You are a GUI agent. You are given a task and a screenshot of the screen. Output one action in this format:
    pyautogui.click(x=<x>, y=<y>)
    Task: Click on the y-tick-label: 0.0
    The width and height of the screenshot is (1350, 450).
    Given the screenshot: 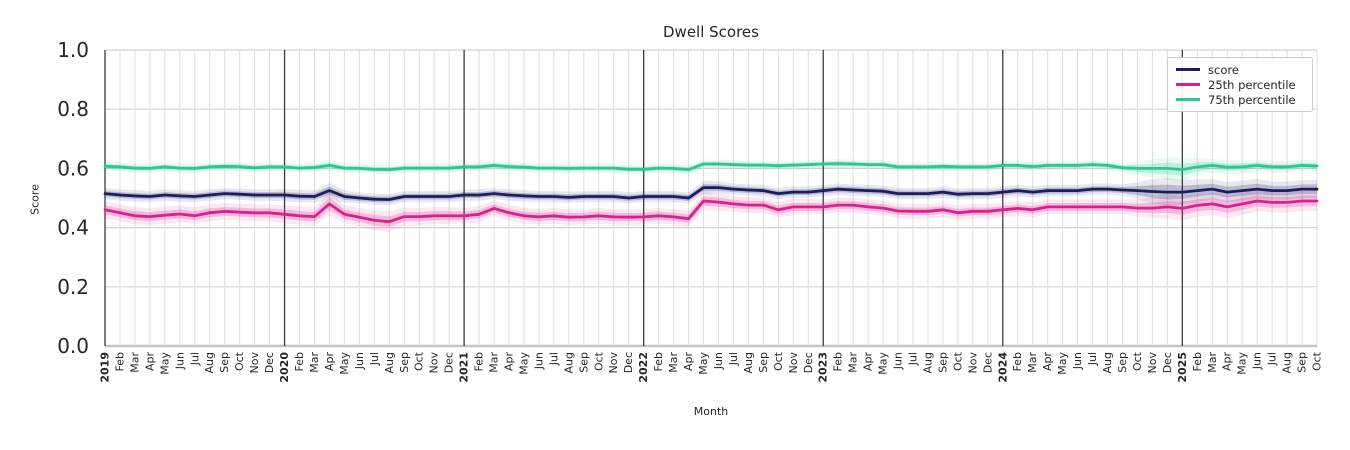 What is the action you would take?
    pyautogui.click(x=73, y=346)
    